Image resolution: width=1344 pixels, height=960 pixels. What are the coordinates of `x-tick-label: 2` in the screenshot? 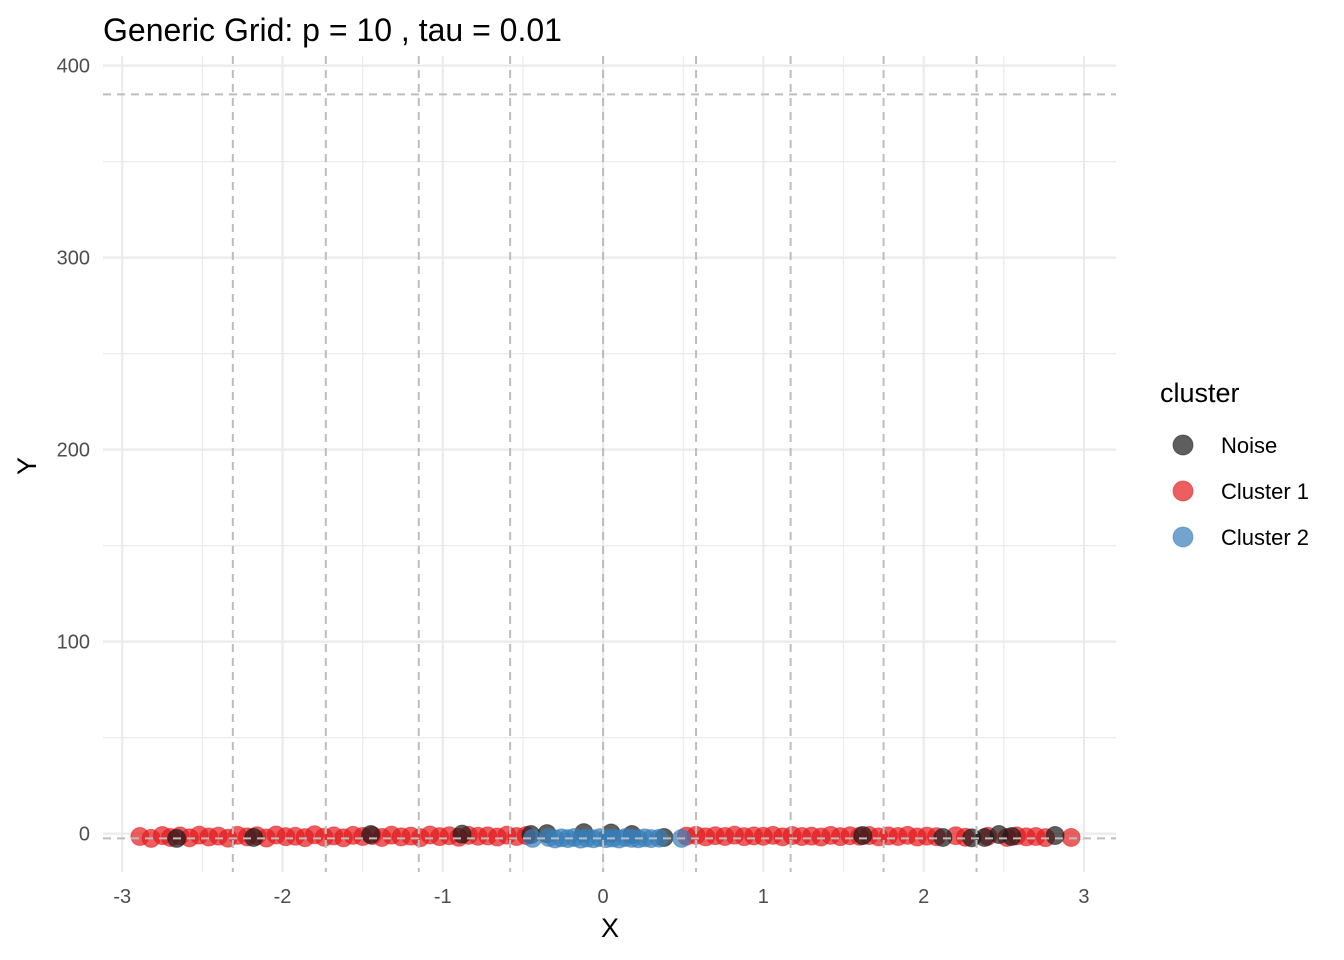 It's located at (923, 897).